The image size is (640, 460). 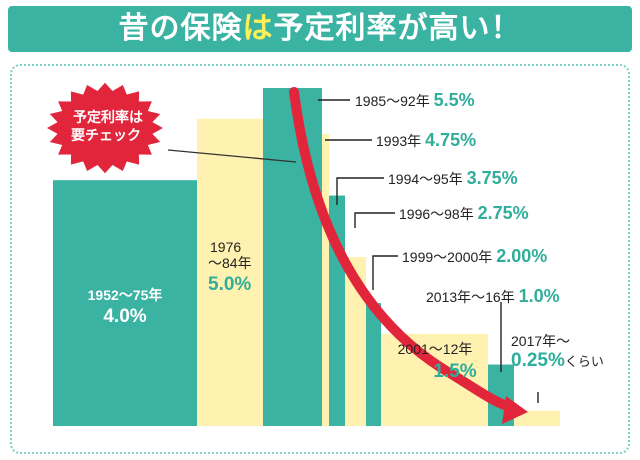 What do you see at coordinates (515, 410) in the screenshot?
I see `trend-arrowhead` at bounding box center [515, 410].